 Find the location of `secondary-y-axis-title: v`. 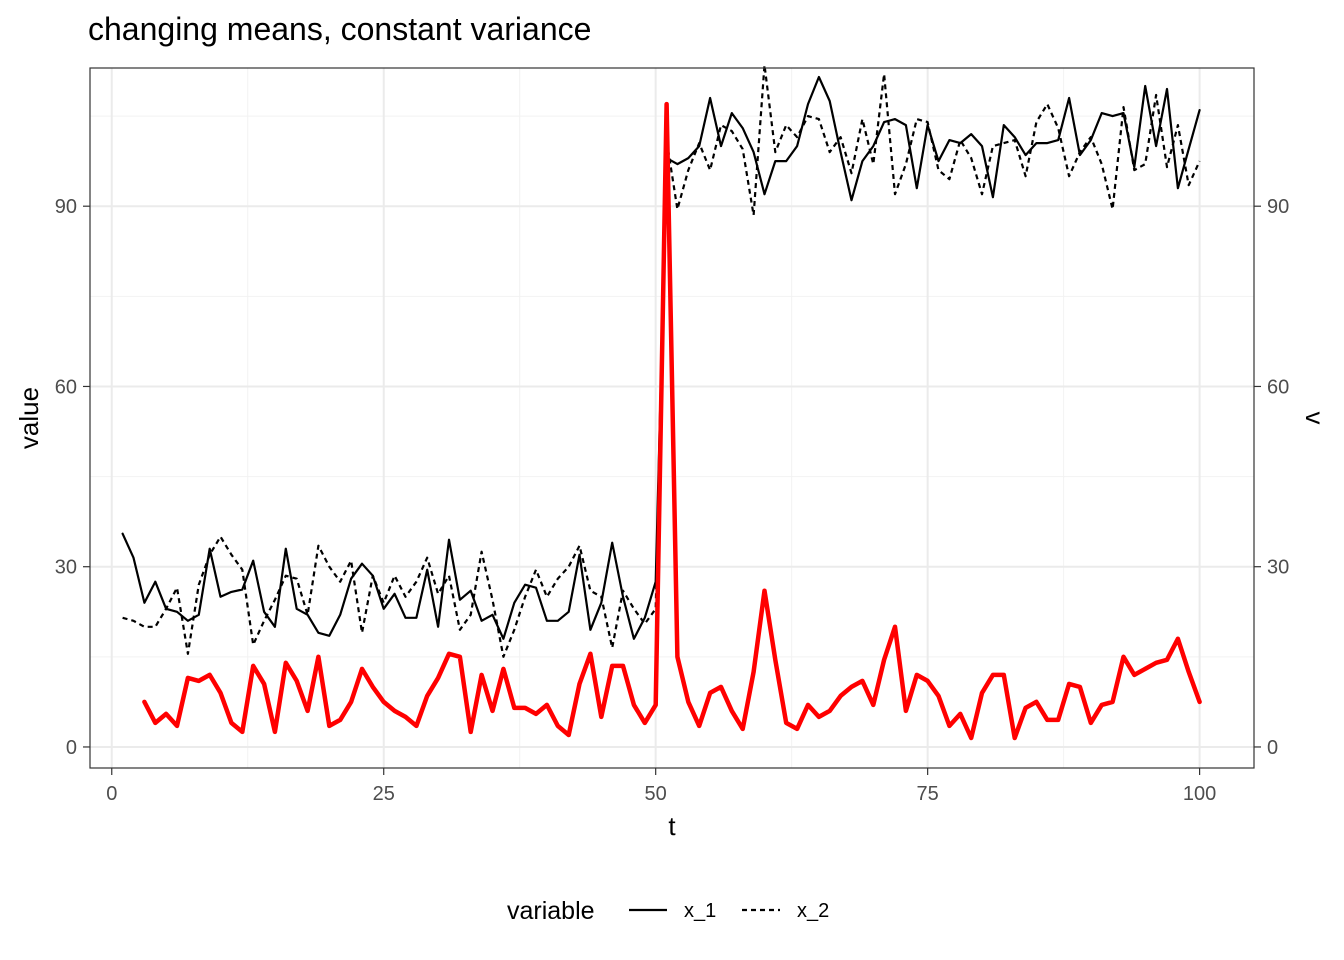

secondary-y-axis-title: v is located at coordinates (1315, 418).